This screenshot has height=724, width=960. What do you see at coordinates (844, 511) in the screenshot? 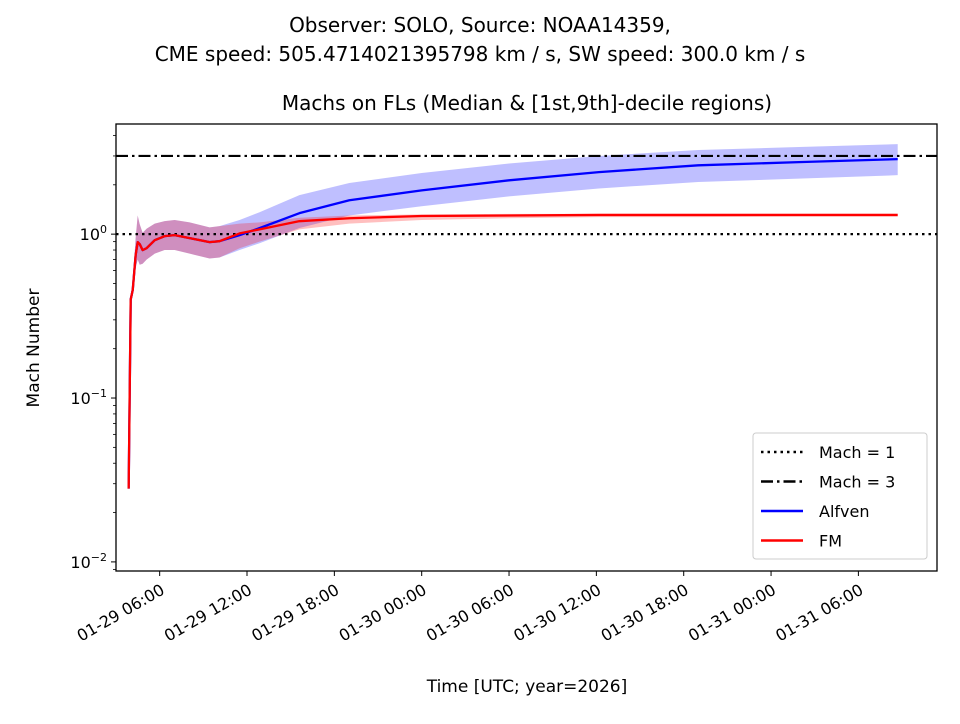
I see `legend-label: Alfven` at bounding box center [844, 511].